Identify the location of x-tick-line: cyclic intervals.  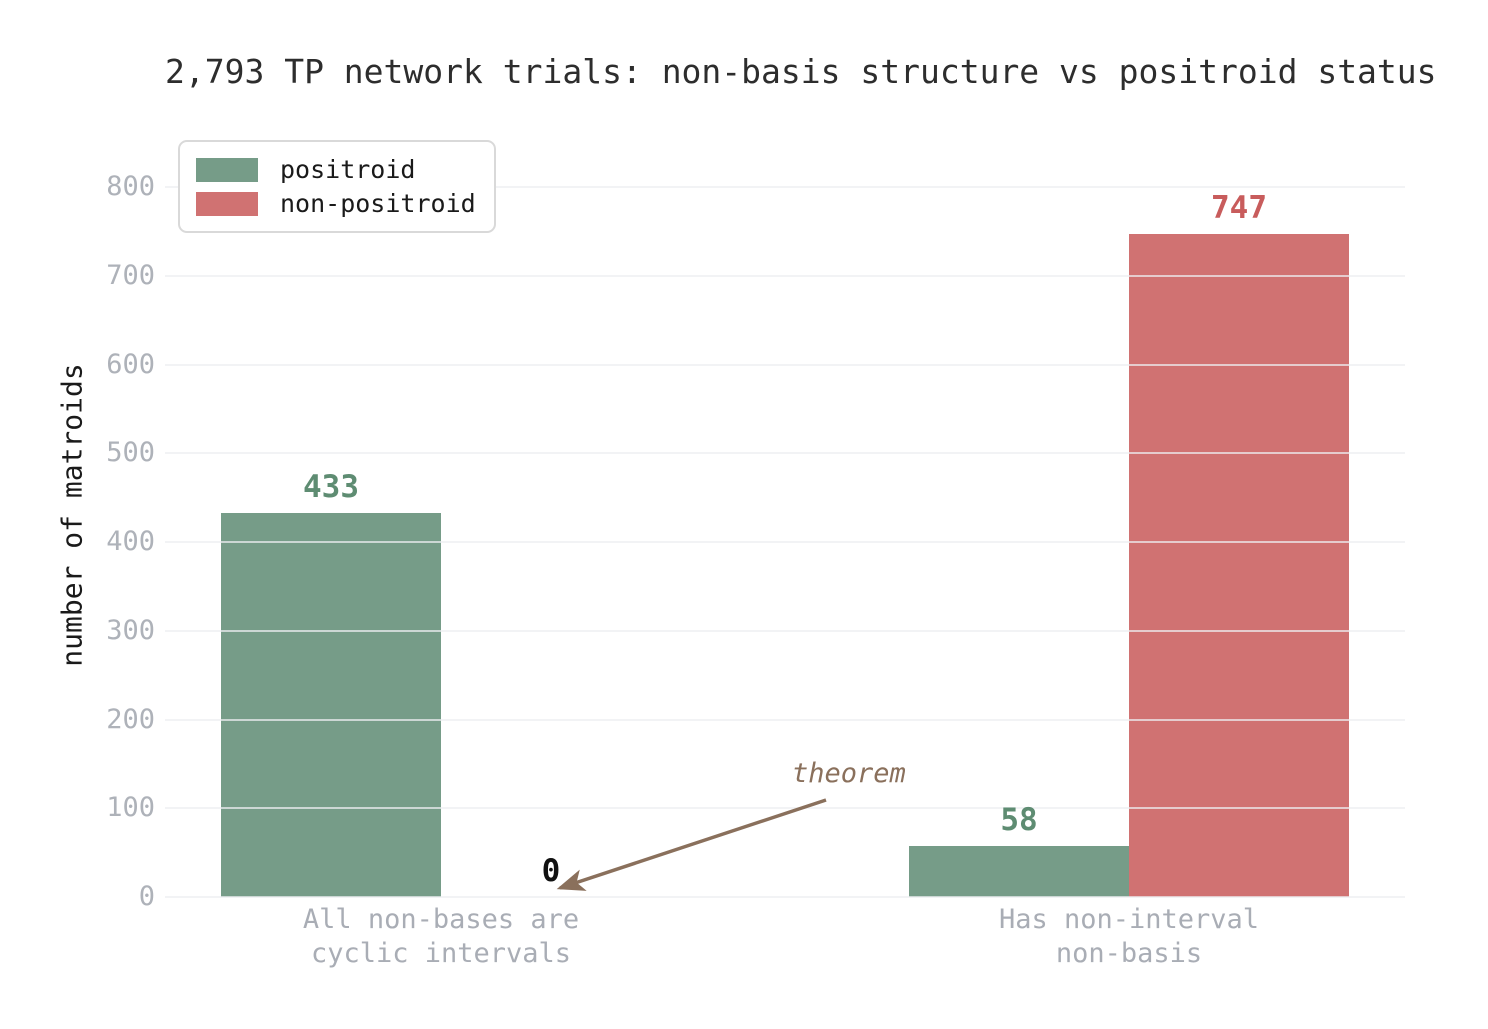
(441, 953).